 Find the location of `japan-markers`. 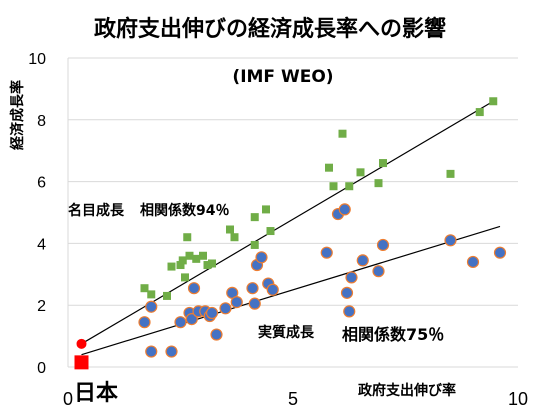

japan-markers is located at coordinates (81, 354).